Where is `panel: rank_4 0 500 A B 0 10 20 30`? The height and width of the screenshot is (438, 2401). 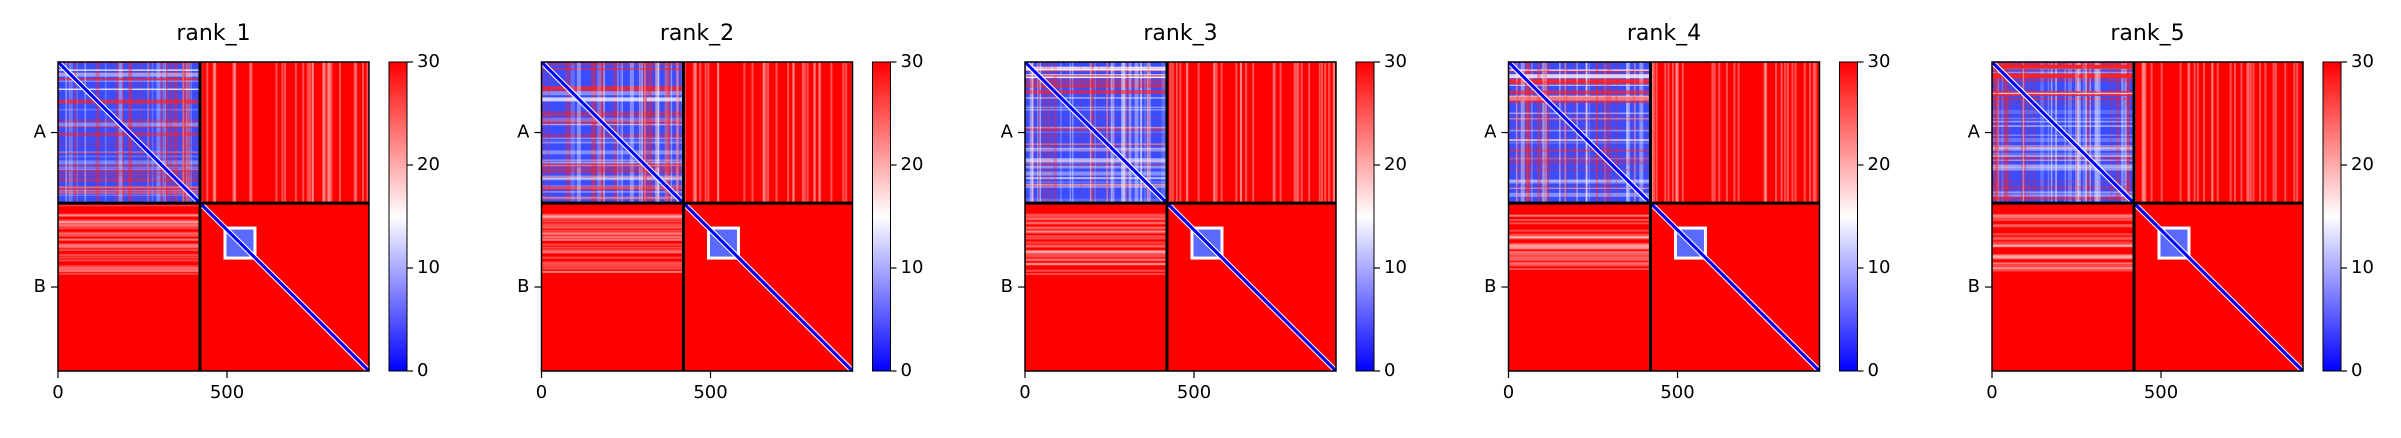 panel: rank_4 0 500 A B 0 10 20 30 is located at coordinates (1687, 212).